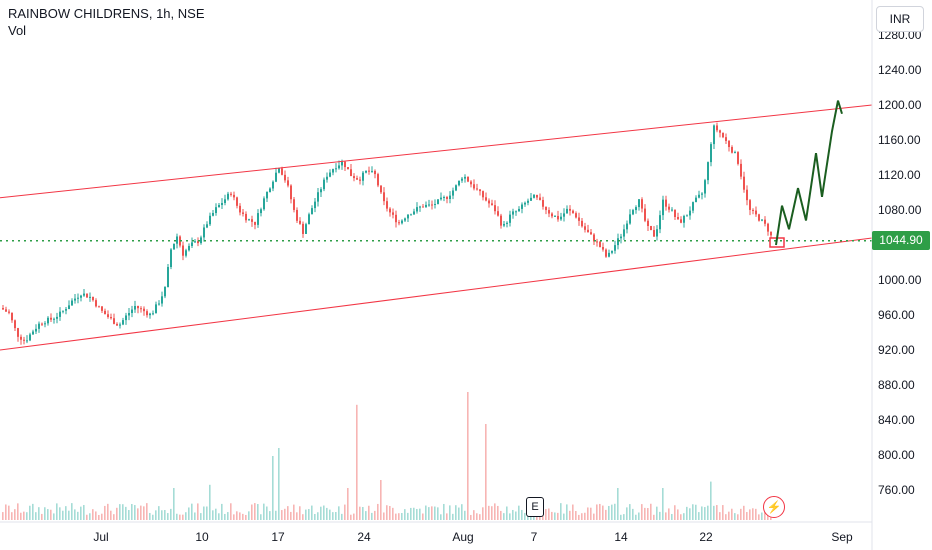  What do you see at coordinates (106, 22) in the screenshot?
I see `chart-header: RAINBOW CHILDRENS, 1h, NSE Vol` at bounding box center [106, 22].